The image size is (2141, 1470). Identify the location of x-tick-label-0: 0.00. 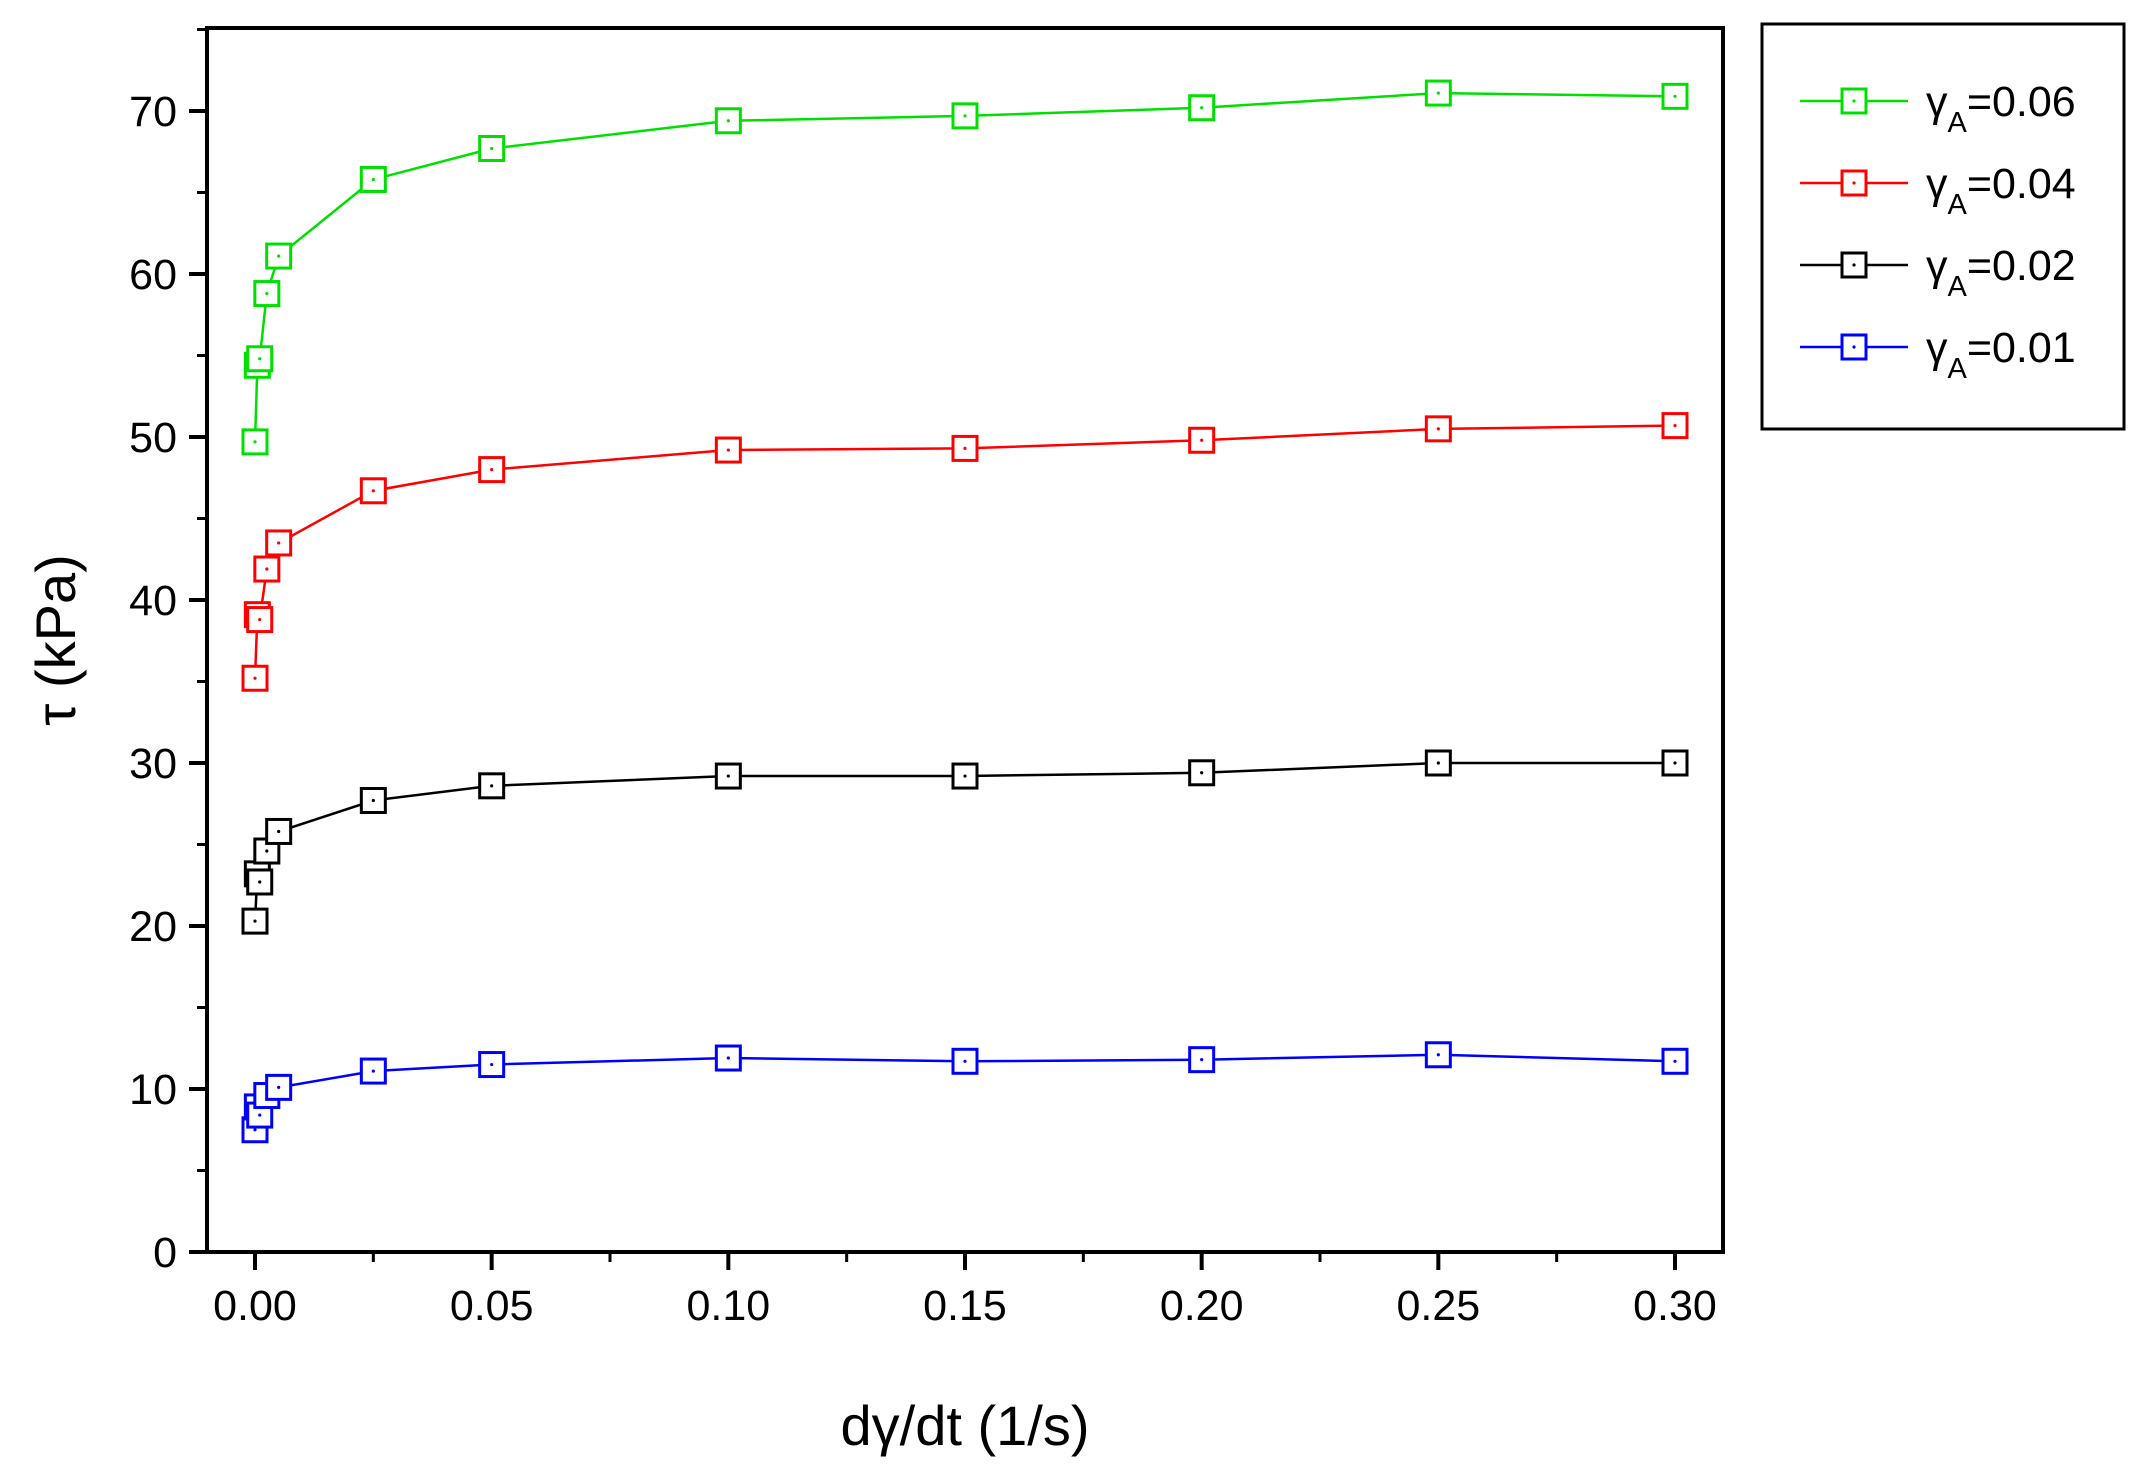
(255, 1306).